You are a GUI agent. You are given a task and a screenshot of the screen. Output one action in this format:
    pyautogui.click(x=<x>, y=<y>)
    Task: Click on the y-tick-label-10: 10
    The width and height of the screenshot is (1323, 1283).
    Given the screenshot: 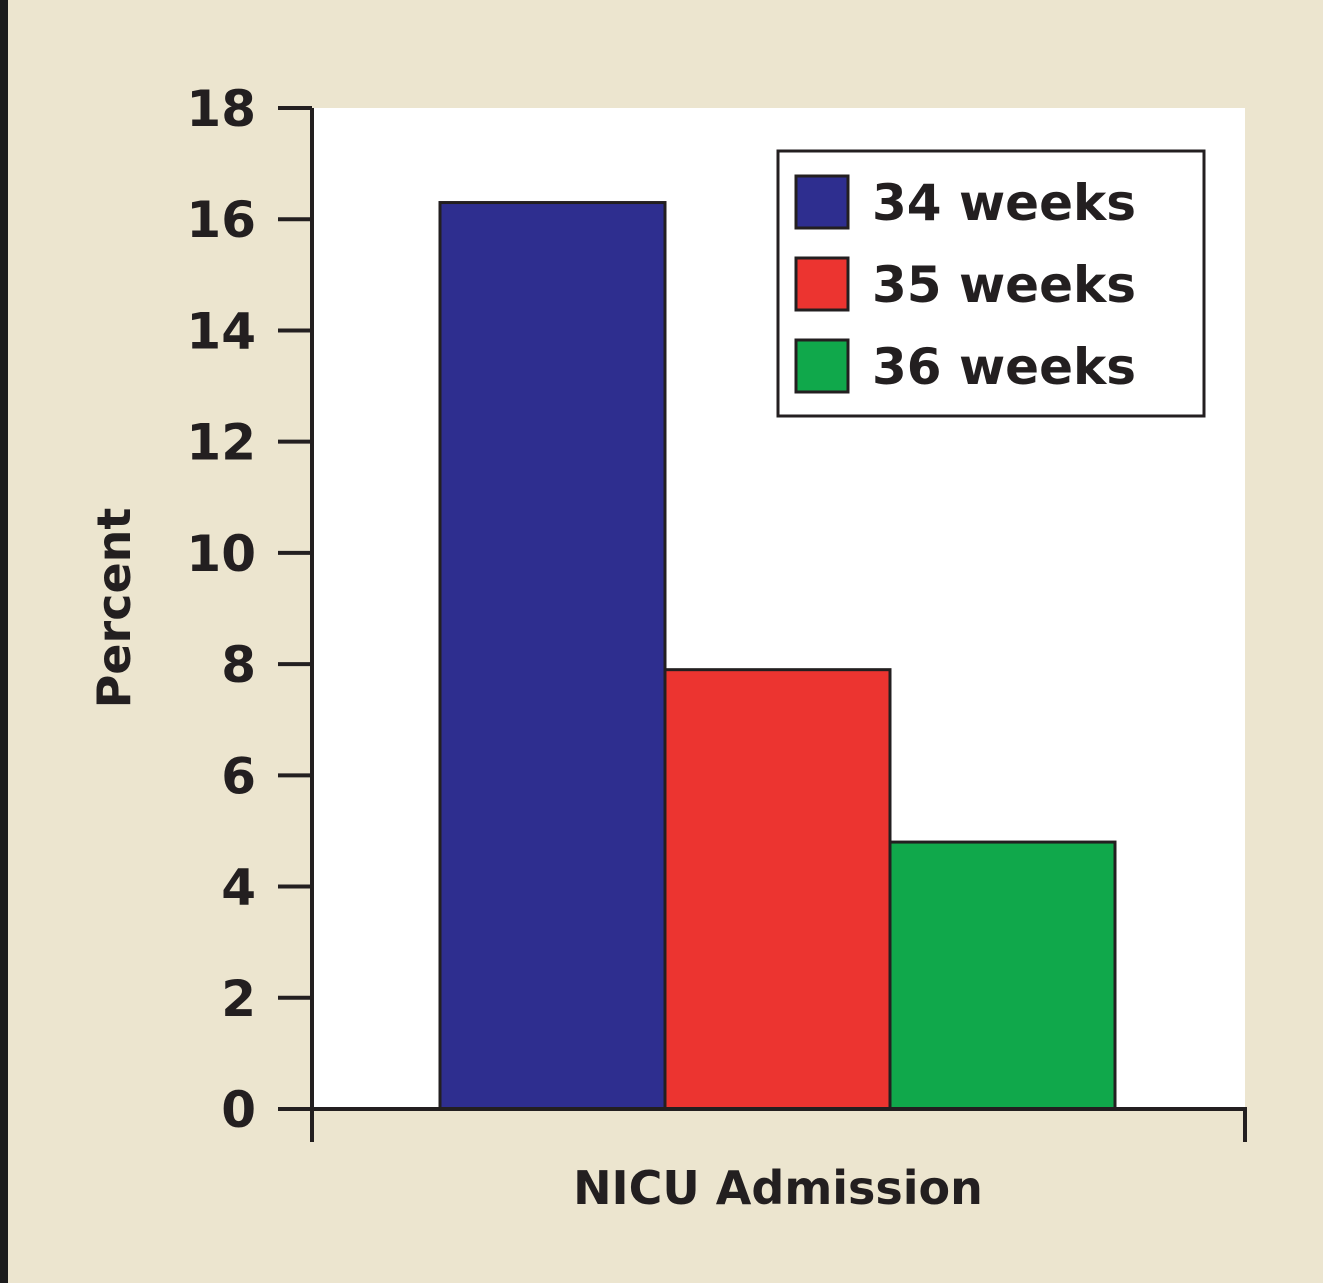 What is the action you would take?
    pyautogui.click(x=221, y=554)
    